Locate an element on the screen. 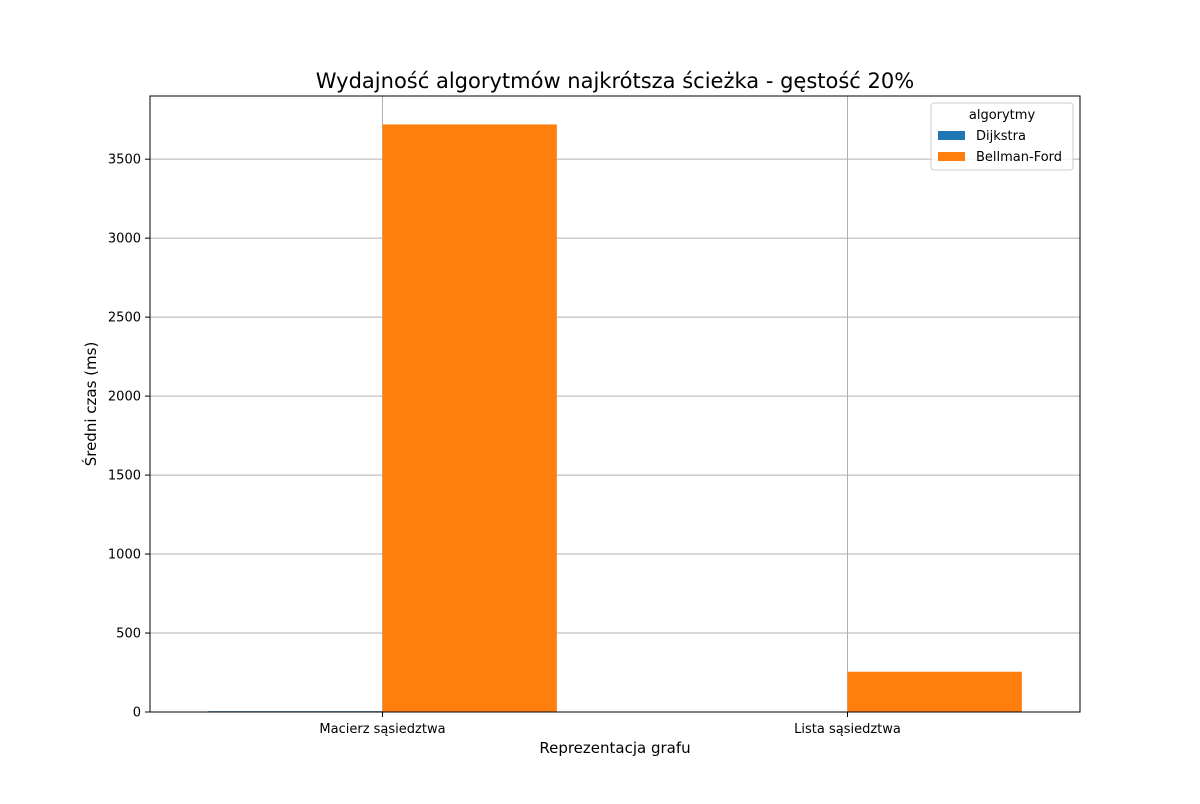  y-tick-label: 1500 is located at coordinates (124, 476).